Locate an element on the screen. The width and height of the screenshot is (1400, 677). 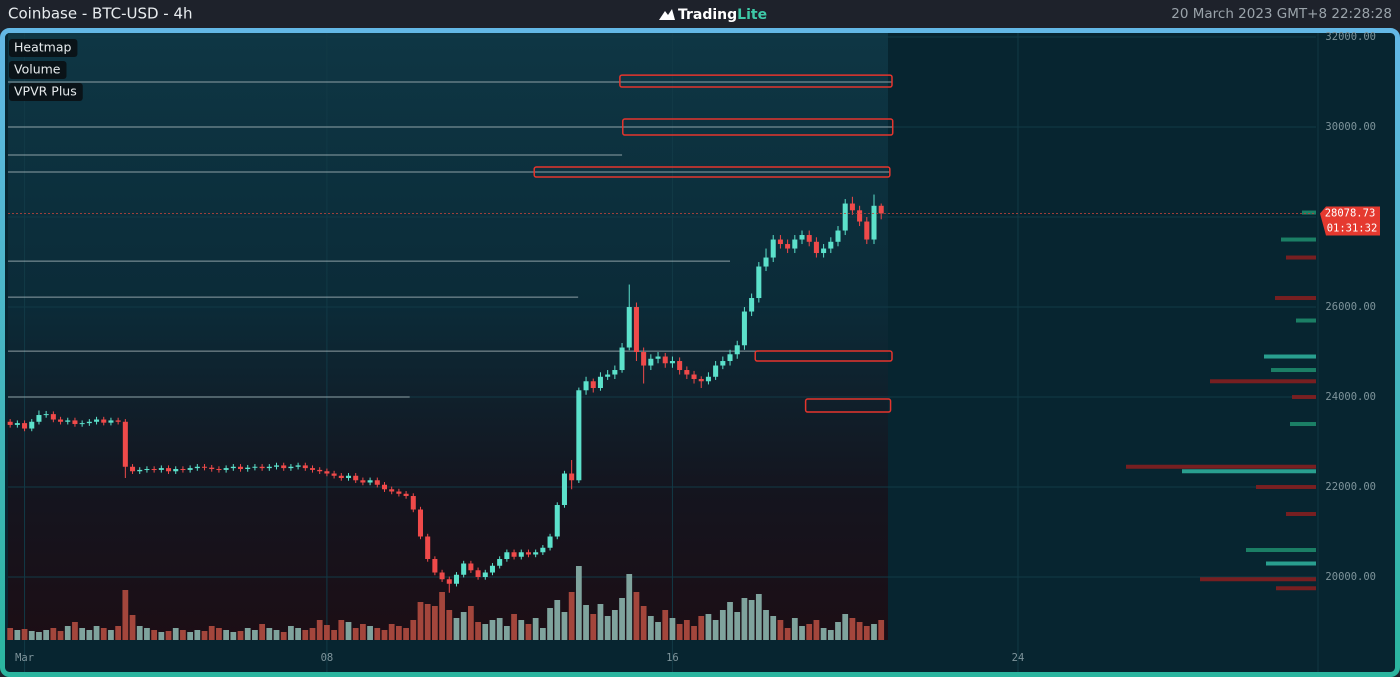
header-bar is located at coordinates (700, 14).